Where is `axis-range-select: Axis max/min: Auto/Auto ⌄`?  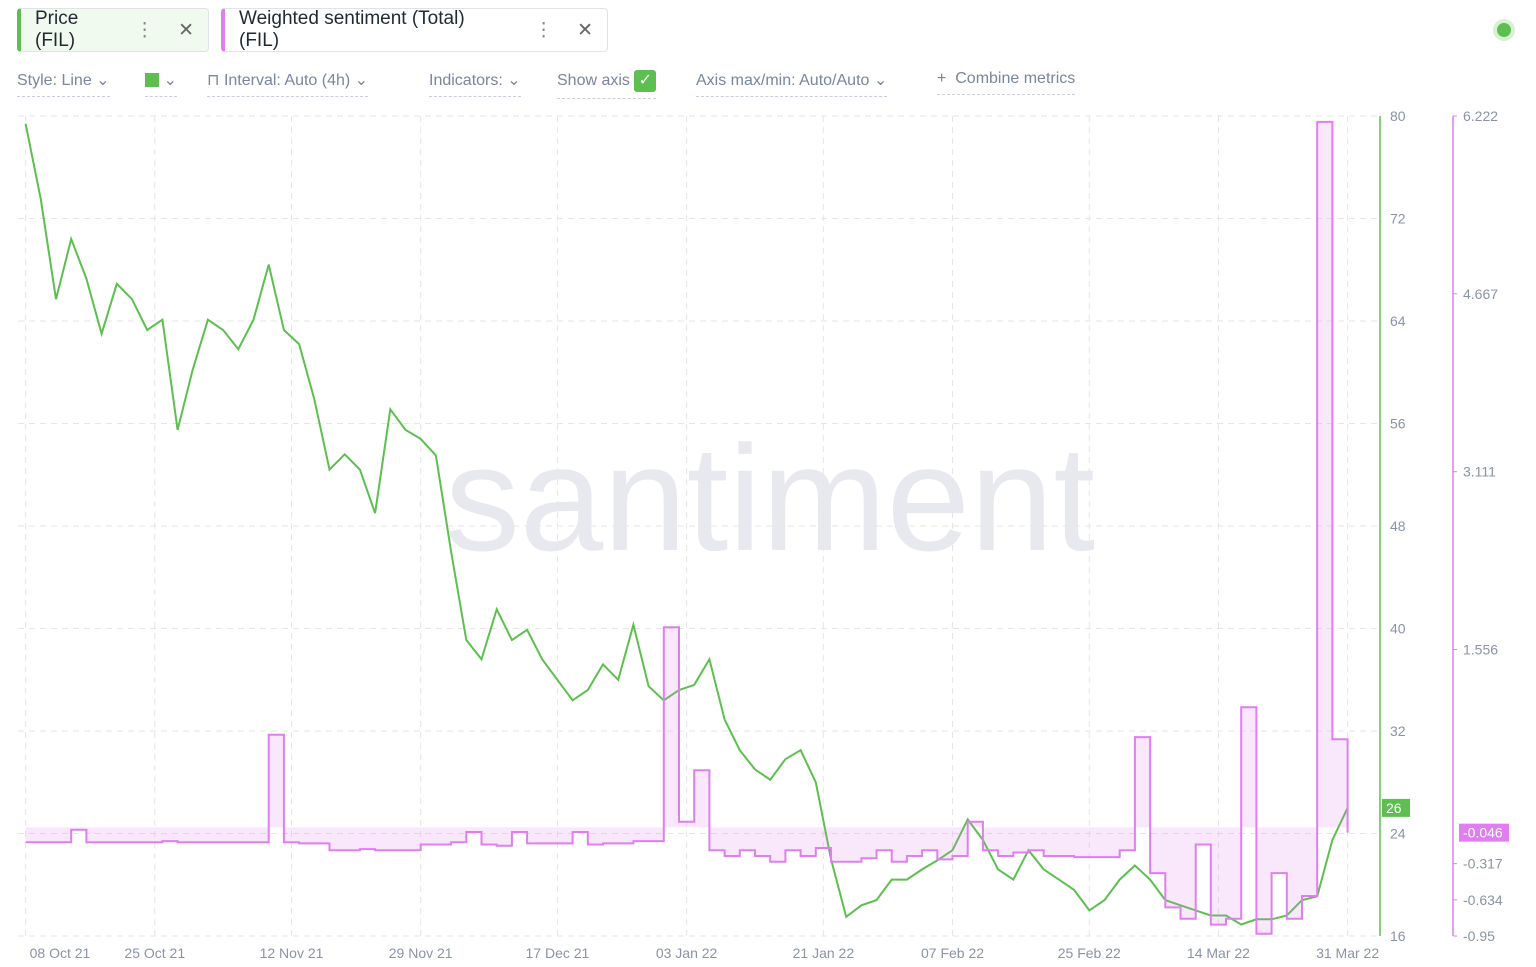 axis-range-select: Axis max/min: Auto/Auto ⌄ is located at coordinates (792, 83).